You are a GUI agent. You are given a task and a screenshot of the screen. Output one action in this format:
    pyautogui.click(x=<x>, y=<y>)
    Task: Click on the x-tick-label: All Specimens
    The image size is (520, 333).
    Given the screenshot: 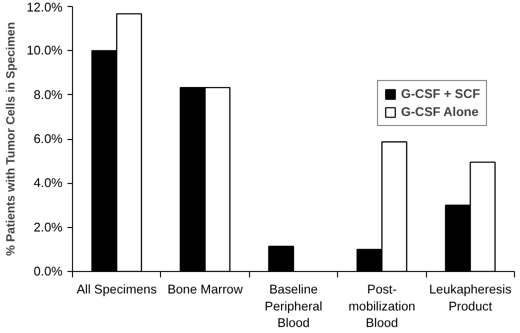 What is the action you would take?
    pyautogui.click(x=116, y=289)
    